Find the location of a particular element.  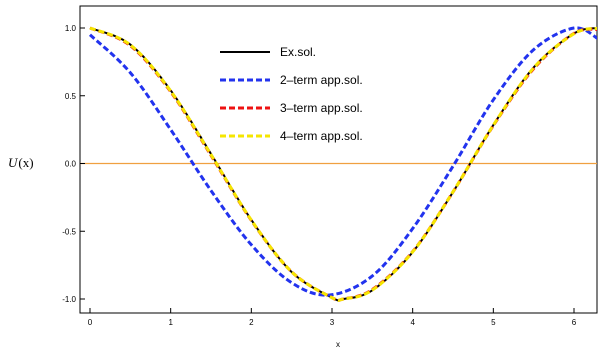

x-tick-layer: 0 1 2 3 4 5 6 is located at coordinates (332, 317).